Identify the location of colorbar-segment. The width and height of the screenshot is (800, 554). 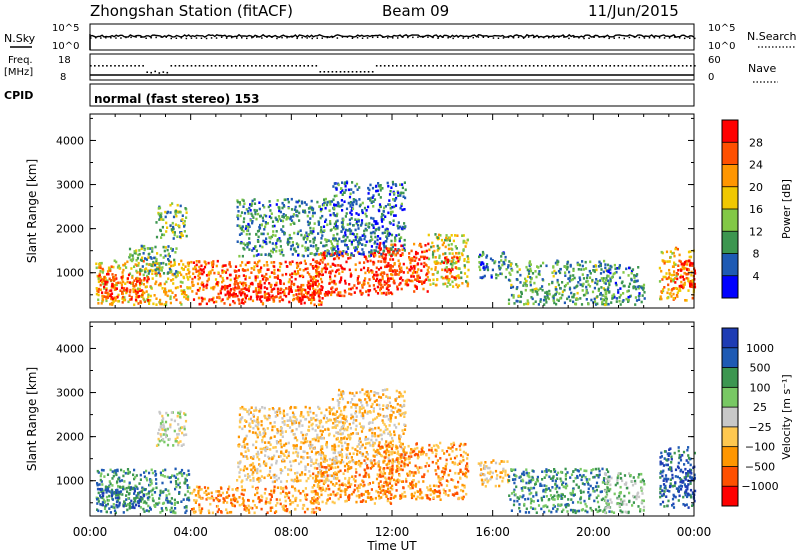
(730, 265).